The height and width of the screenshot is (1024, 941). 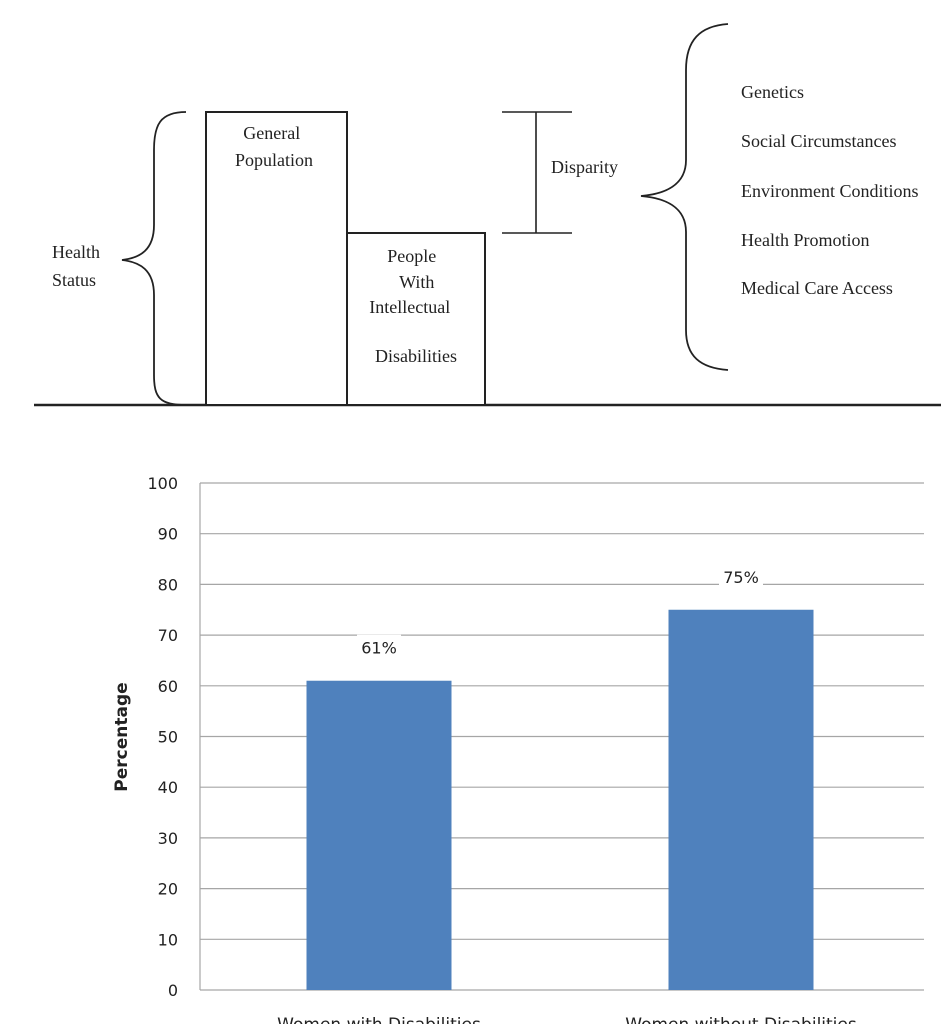 I want to click on y-tick-labels: 0 10 20 30 40 50 60 70 80 90 100, so click(x=162, y=737).